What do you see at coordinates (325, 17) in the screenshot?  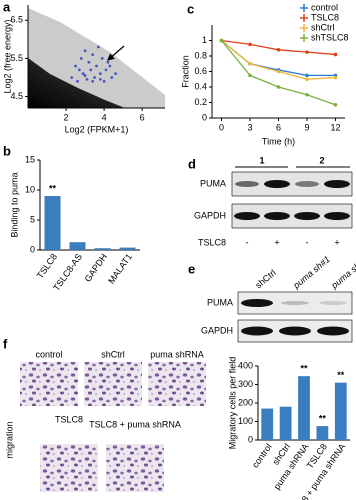 I see `legend-label: TSLC8` at bounding box center [325, 17].